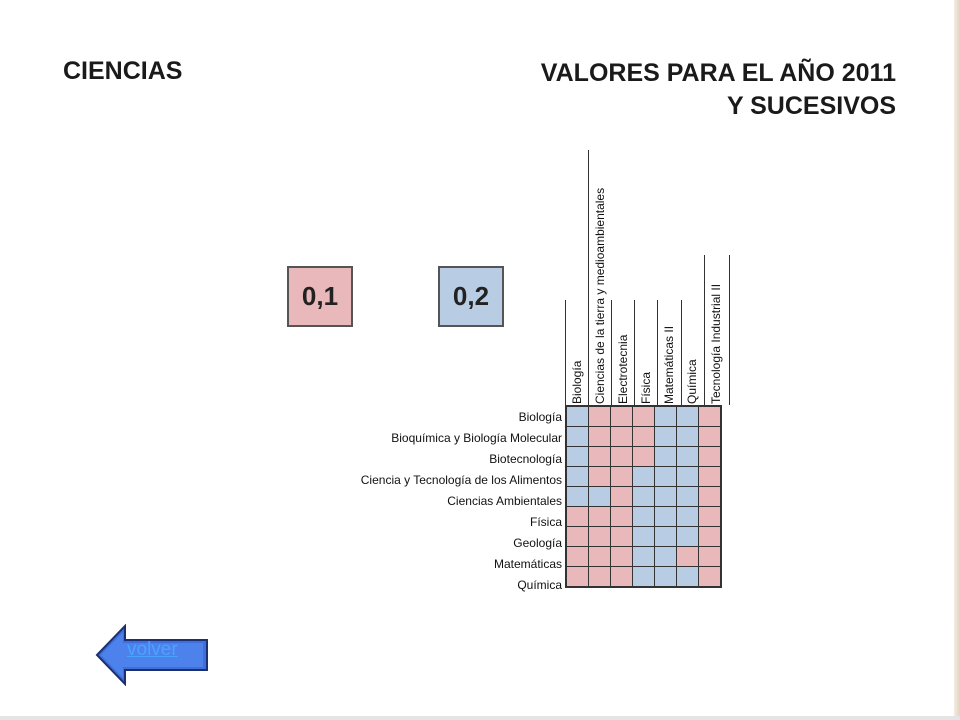 The image size is (960, 720). What do you see at coordinates (471, 296) in the screenshot?
I see `legend-box-high: 0,2` at bounding box center [471, 296].